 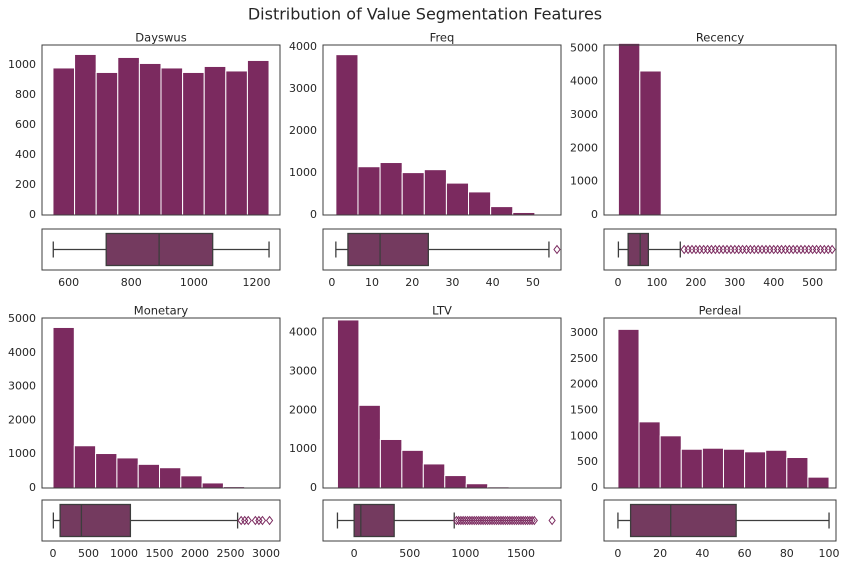 I want to click on y-tick-label: 400, so click(x=25, y=154).